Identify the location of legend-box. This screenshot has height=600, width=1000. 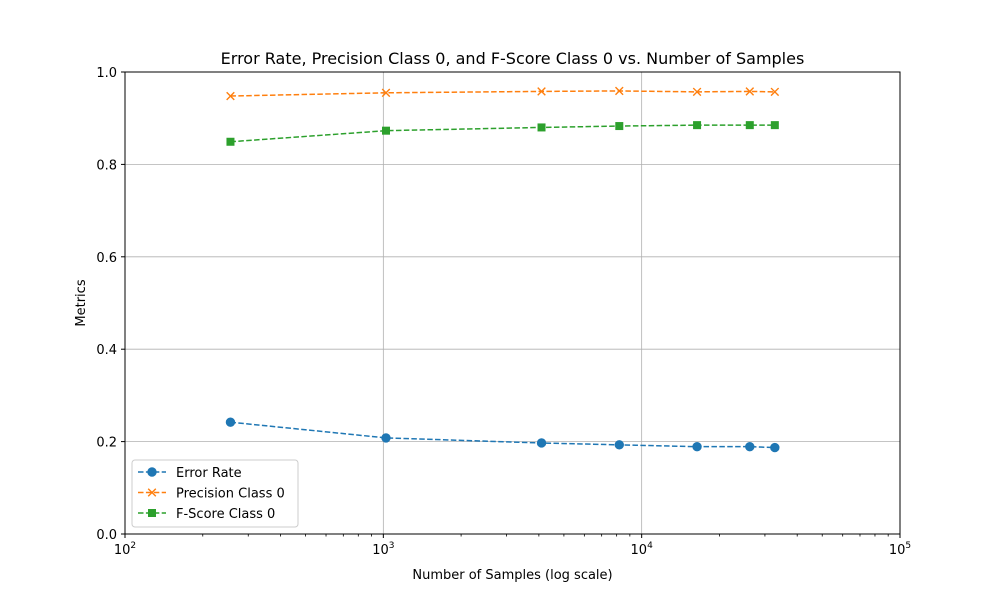
(215, 493).